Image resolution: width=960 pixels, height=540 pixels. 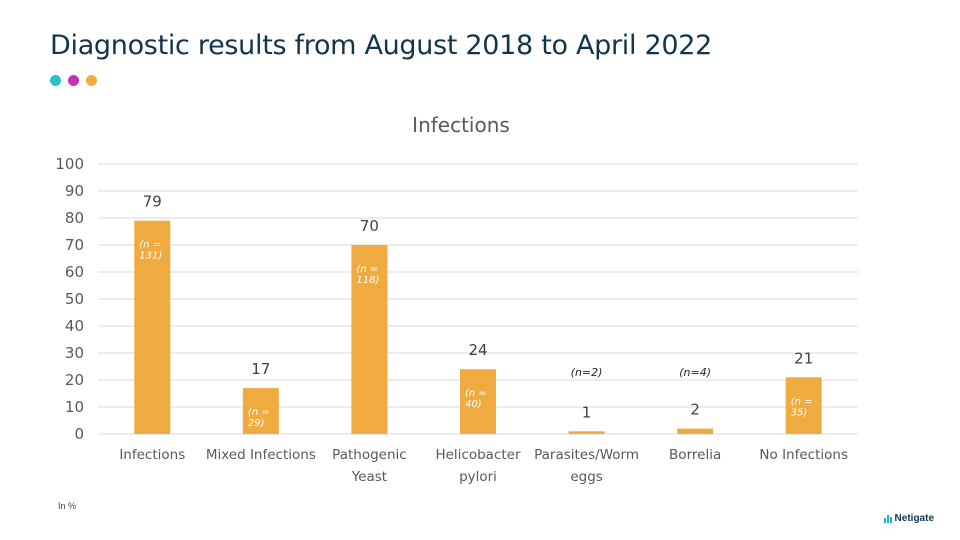 I want to click on data-label: 21, so click(x=803, y=358).